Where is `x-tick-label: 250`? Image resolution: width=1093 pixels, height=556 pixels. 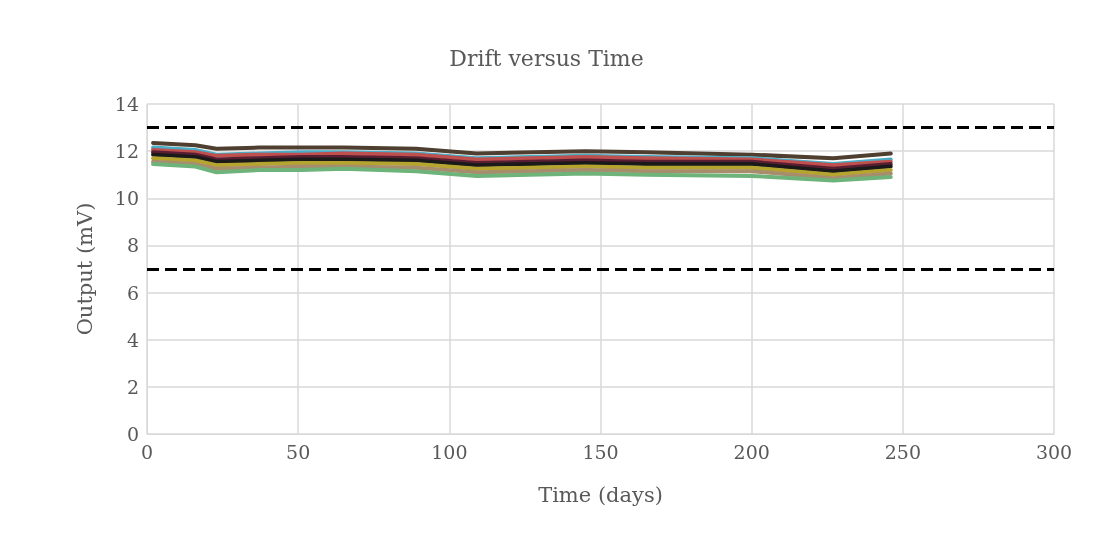
x-tick-label: 250 is located at coordinates (902, 451).